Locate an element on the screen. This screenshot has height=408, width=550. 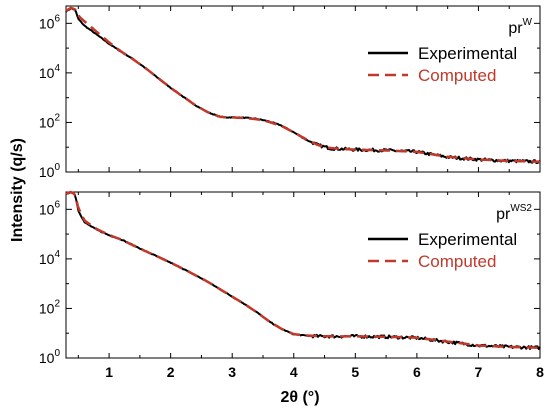
panel-label-bottom: prWS2 is located at coordinates (514, 213).